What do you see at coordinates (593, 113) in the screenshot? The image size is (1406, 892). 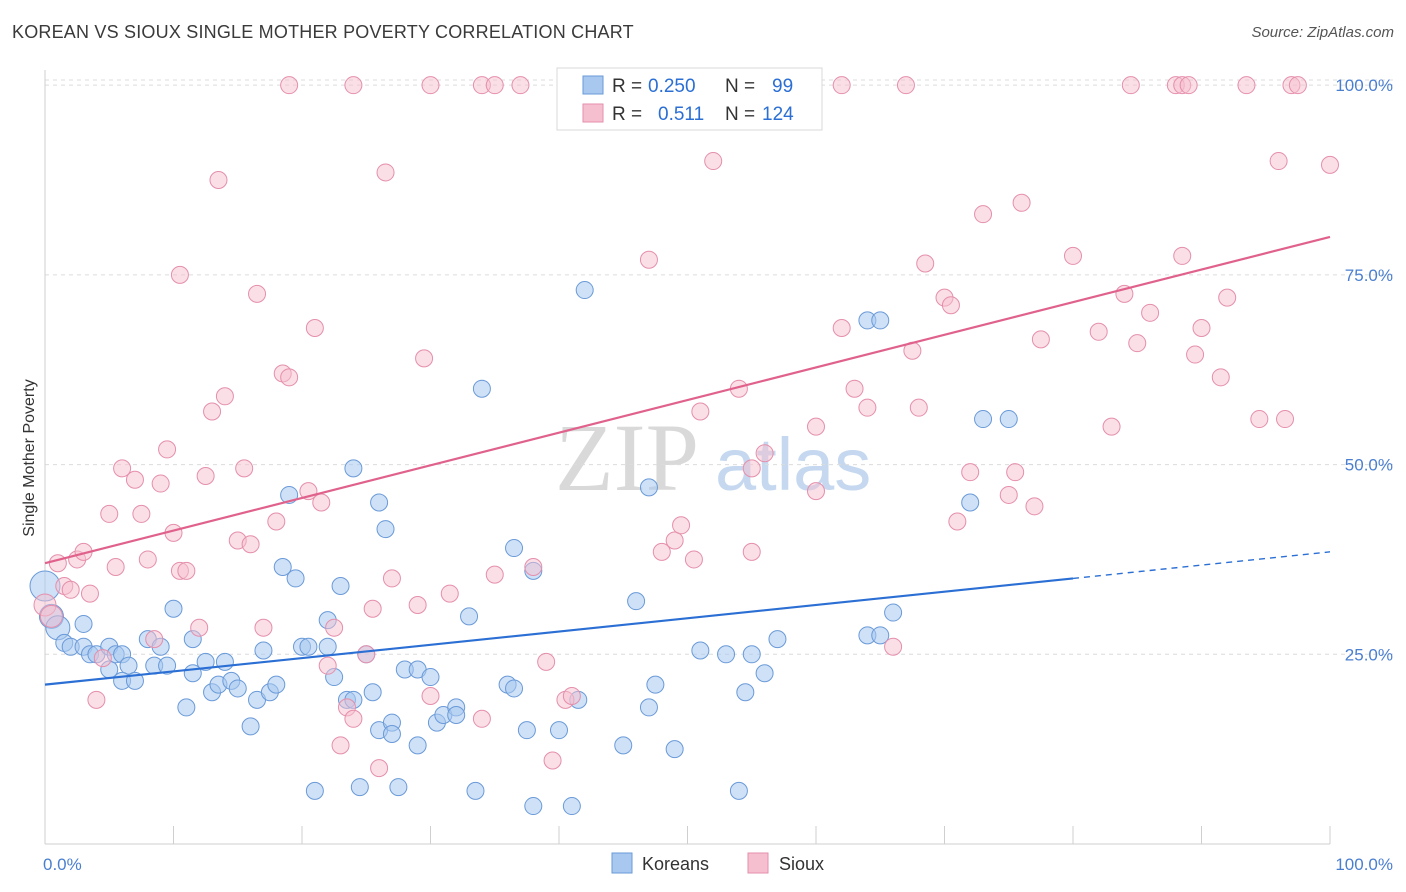 I see `legend-swatch-sioux` at bounding box center [593, 113].